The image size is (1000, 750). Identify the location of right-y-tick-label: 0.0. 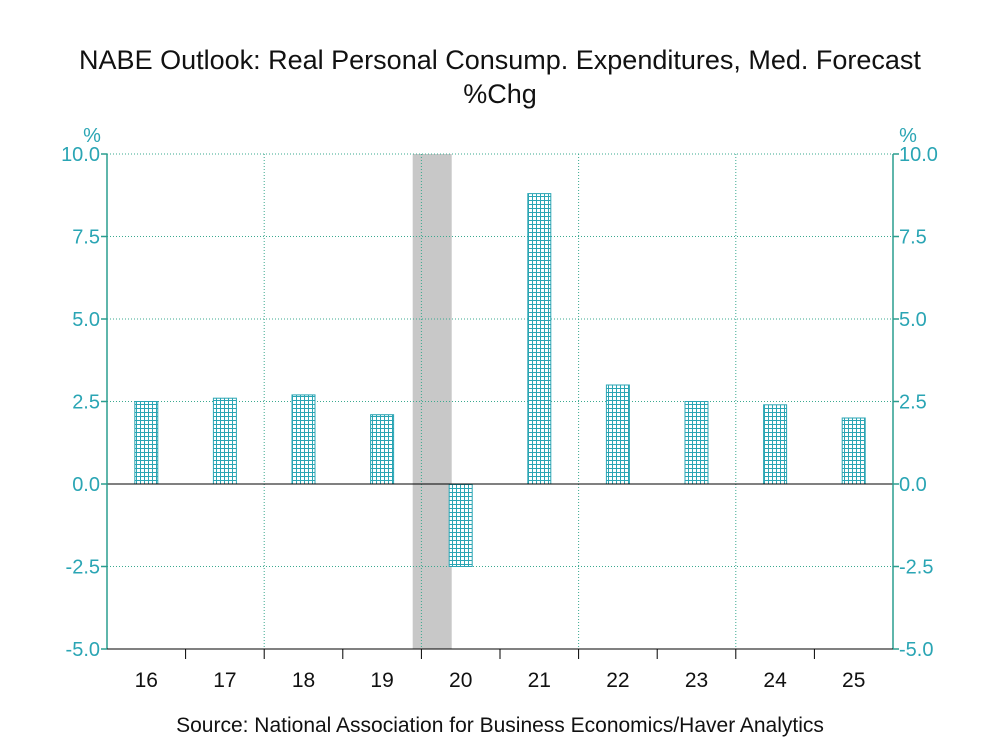
(913, 485).